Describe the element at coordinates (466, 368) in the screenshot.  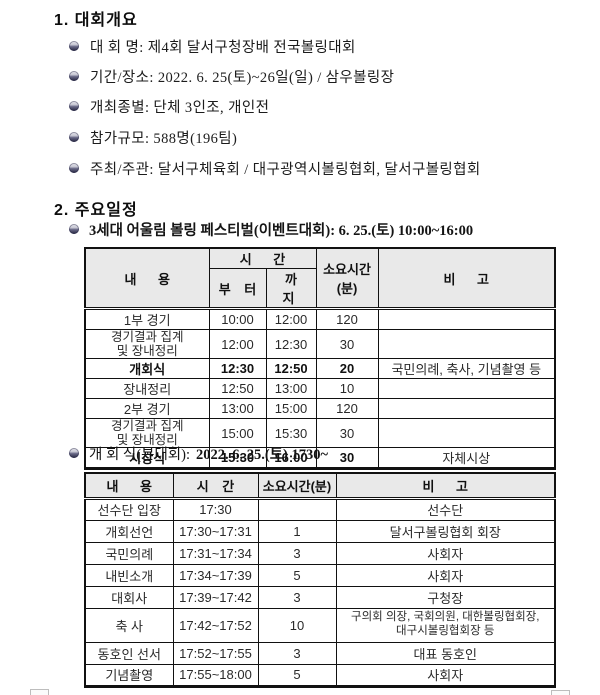
I see `cell-note: 국민의례, 축사, 기념촬영 등` at that location.